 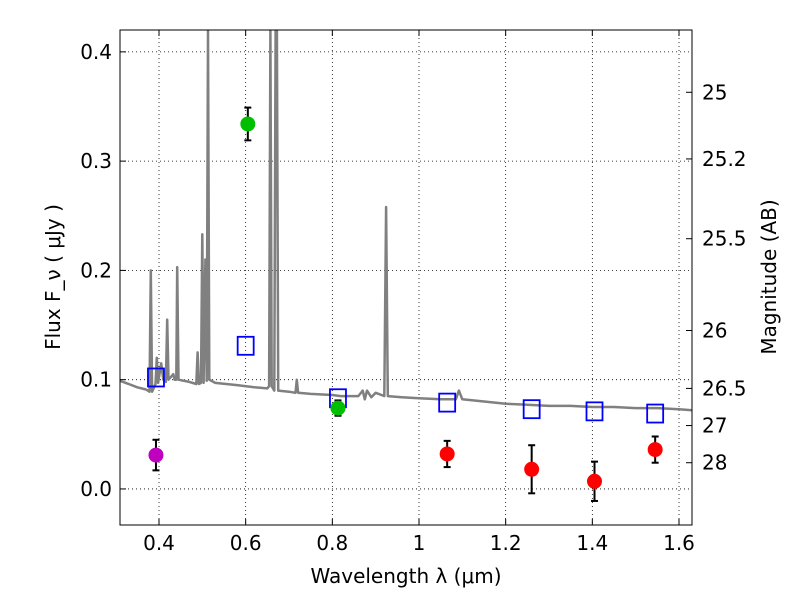 I want to click on model-photometry-layer, so click(x=406, y=379).